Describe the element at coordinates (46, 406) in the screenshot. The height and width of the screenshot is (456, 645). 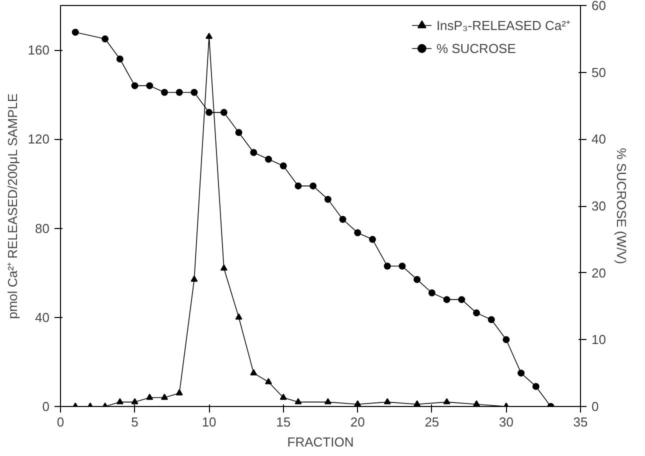
I see `y-tick-label: 0` at that location.